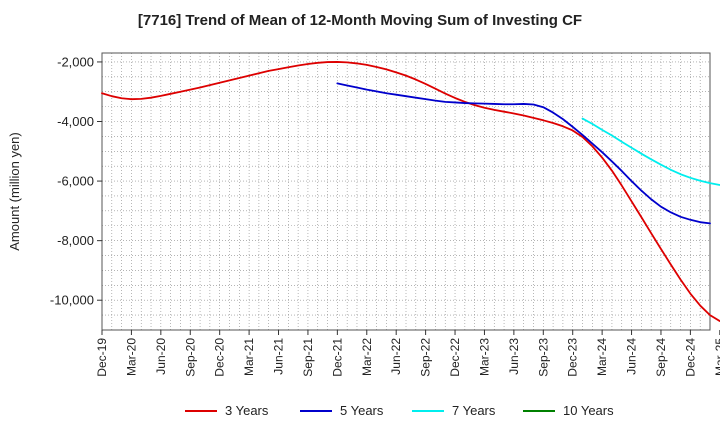 The height and width of the screenshot is (445, 720). What do you see at coordinates (632, 356) in the screenshot?
I see `x-tick-label: Jun-24` at bounding box center [632, 356].